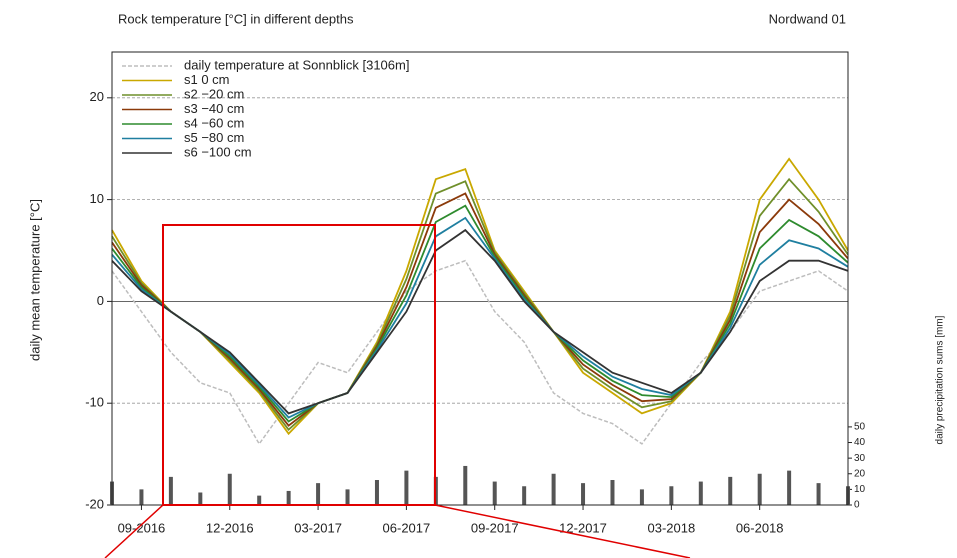  I want to click on y2-axis-label: daily precipitation sums [mm], so click(940, 379).